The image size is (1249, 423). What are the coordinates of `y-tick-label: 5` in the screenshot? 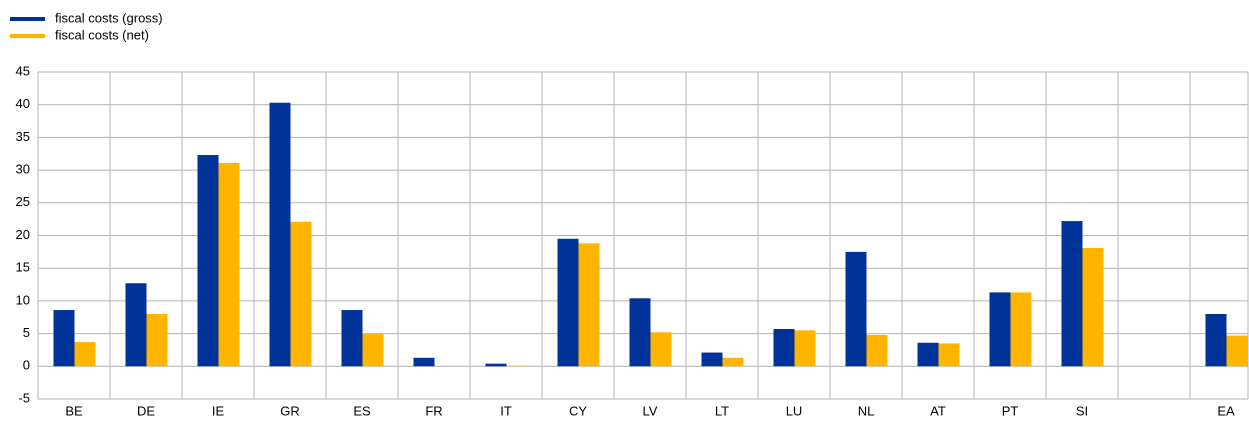 It's located at (26, 332).